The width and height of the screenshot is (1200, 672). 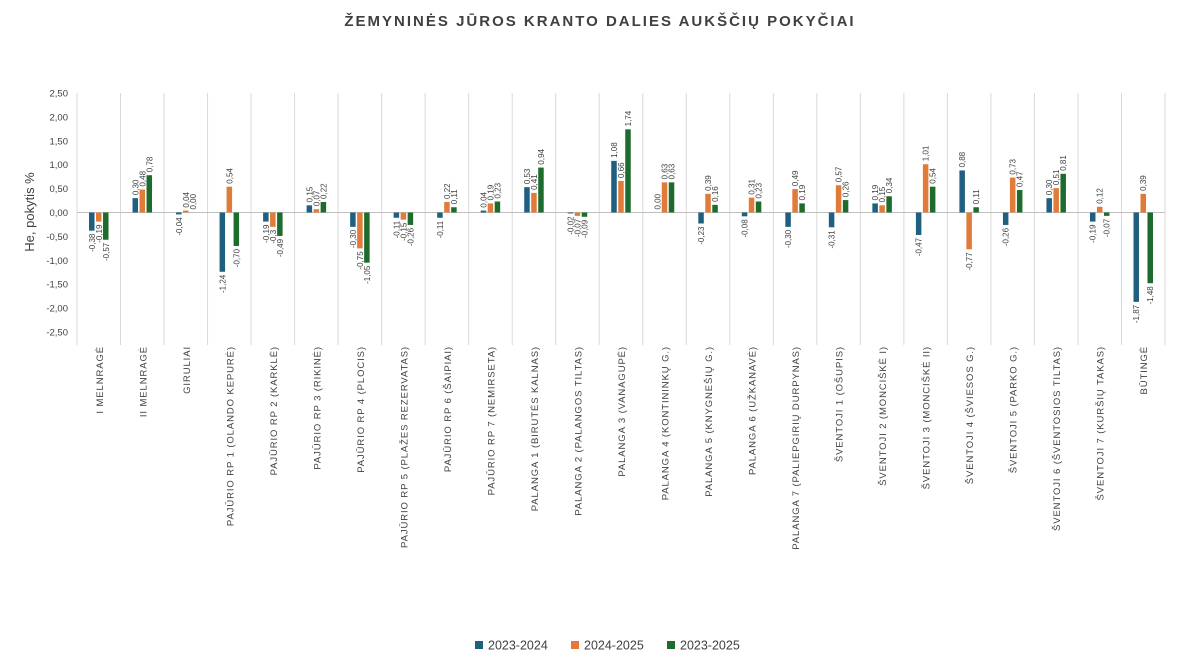 I want to click on data-label: -0,30, so click(x=353, y=238).